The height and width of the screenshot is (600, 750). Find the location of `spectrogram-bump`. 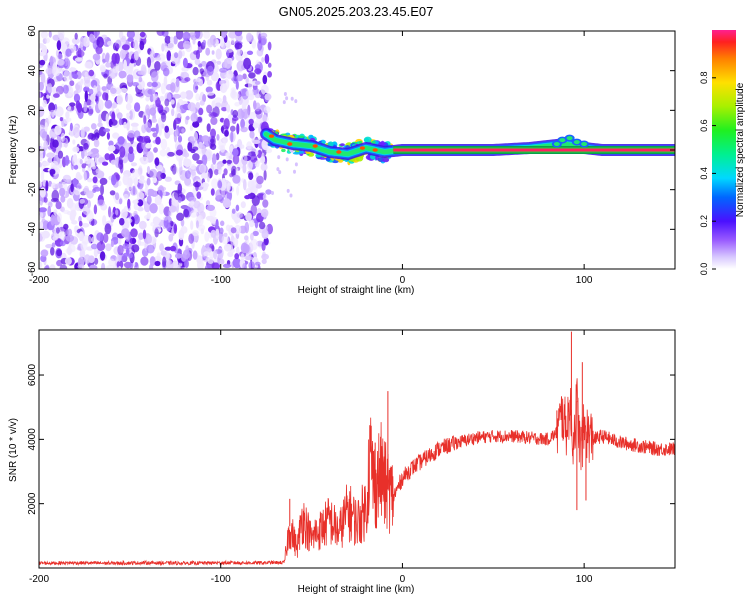

spectrogram-bump is located at coordinates (569, 138).